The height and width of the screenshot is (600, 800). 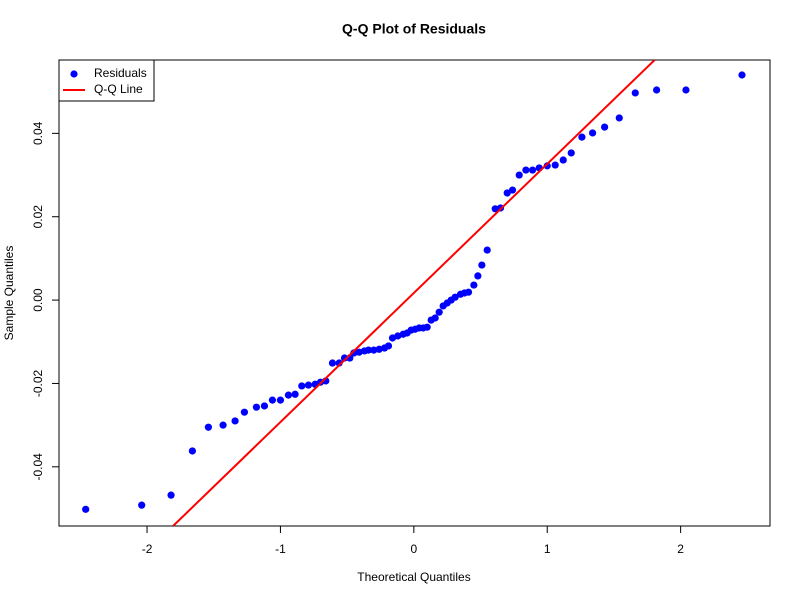 What do you see at coordinates (38, 300) in the screenshot?
I see `y-tick-label: 0.00` at bounding box center [38, 300].